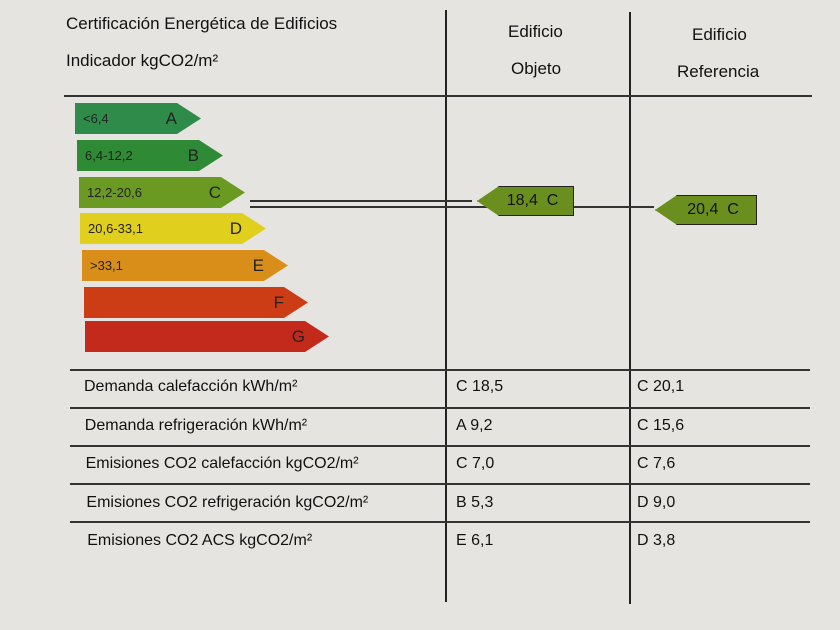  Describe the element at coordinates (480, 386) in the screenshot. I see `row-object: C 18,5` at that location.